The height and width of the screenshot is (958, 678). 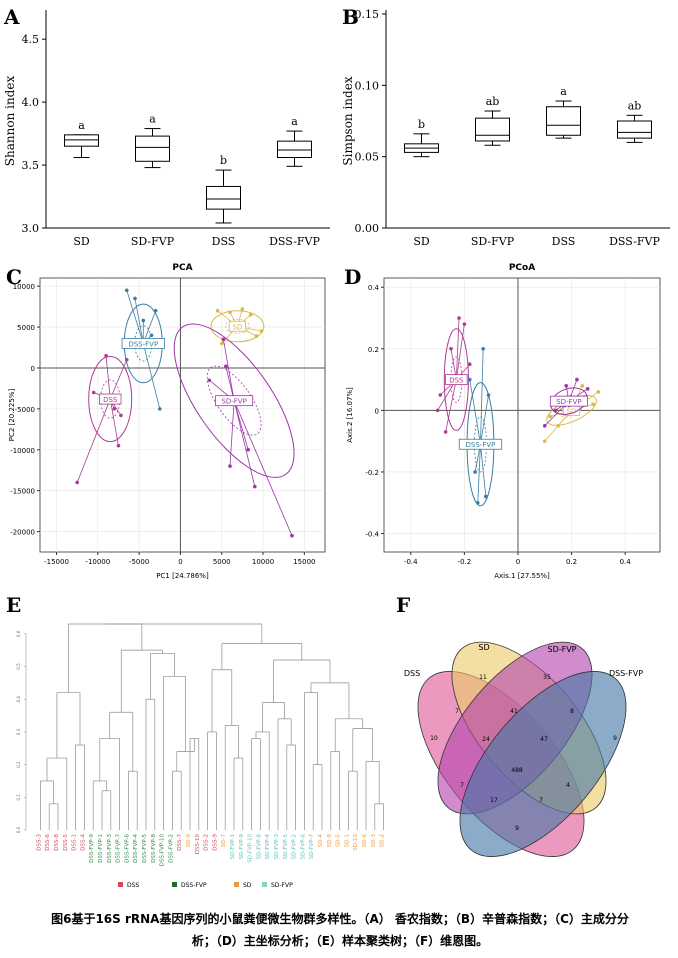 I want to click on y-tick-label: 4.5, so click(x=31, y=39).